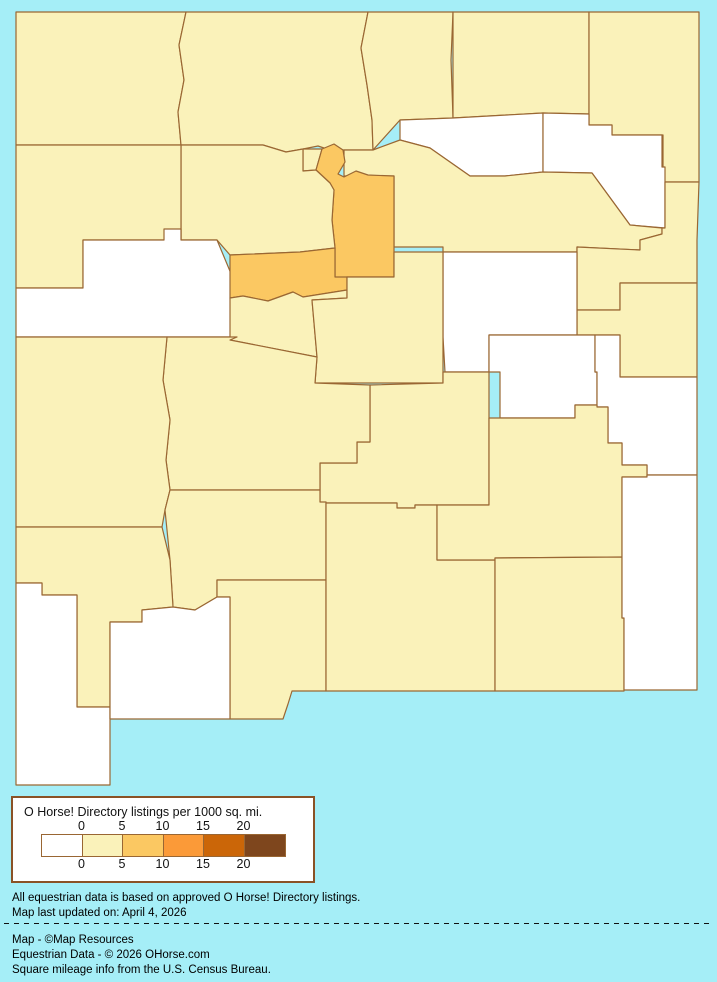 This screenshot has height=982, width=717. Describe the element at coordinates (542, 482) in the screenshot. I see `county-chaves` at that location.